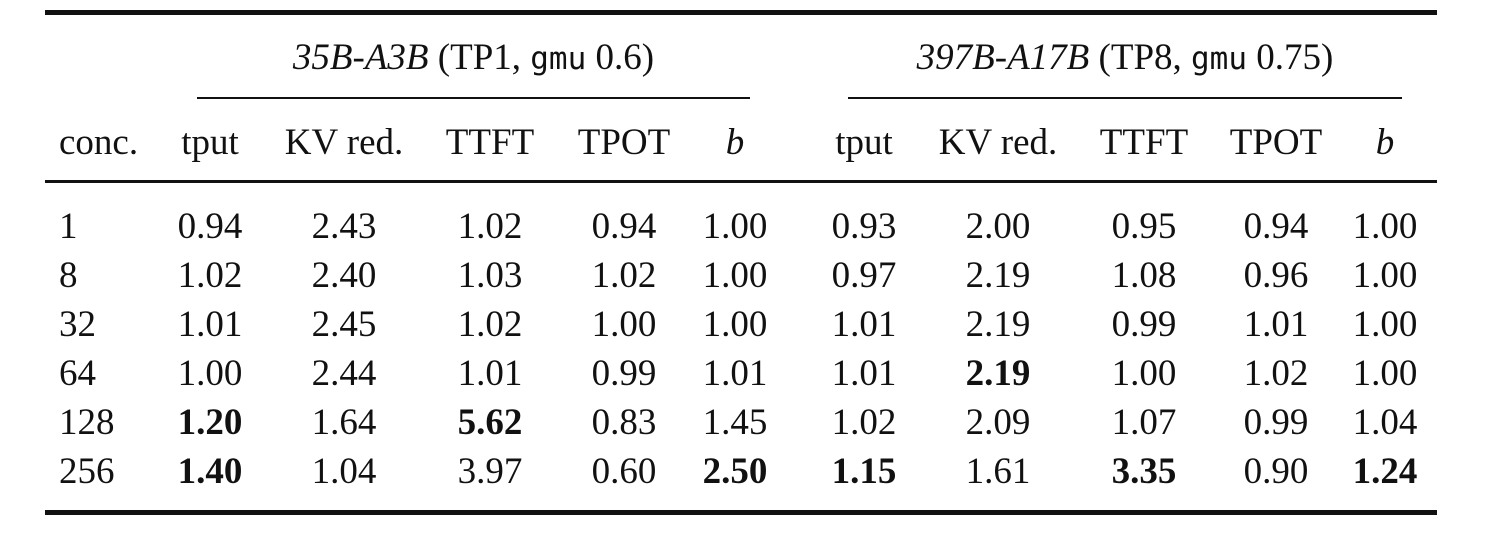 Image resolution: width=1491 pixels, height=546 pixels. I want to click on group-config-value: 0.6), so click(620, 57).